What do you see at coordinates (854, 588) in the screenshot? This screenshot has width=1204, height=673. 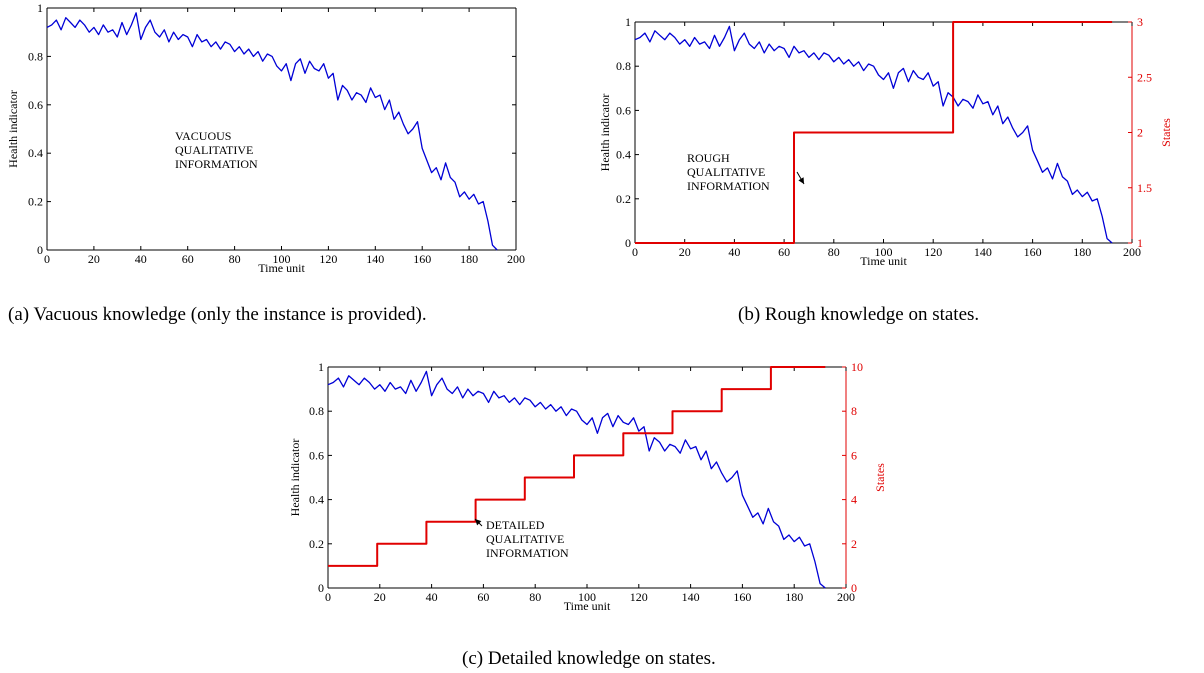 I see `y-right-tick-label: 0` at bounding box center [854, 588].